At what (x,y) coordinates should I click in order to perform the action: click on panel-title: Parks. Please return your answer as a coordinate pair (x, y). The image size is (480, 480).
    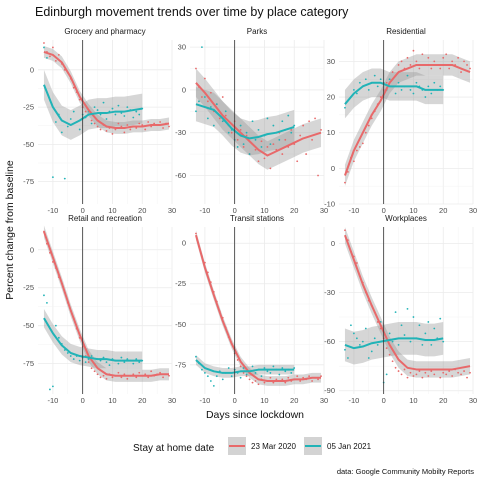
    Looking at the image, I should click on (257, 31).